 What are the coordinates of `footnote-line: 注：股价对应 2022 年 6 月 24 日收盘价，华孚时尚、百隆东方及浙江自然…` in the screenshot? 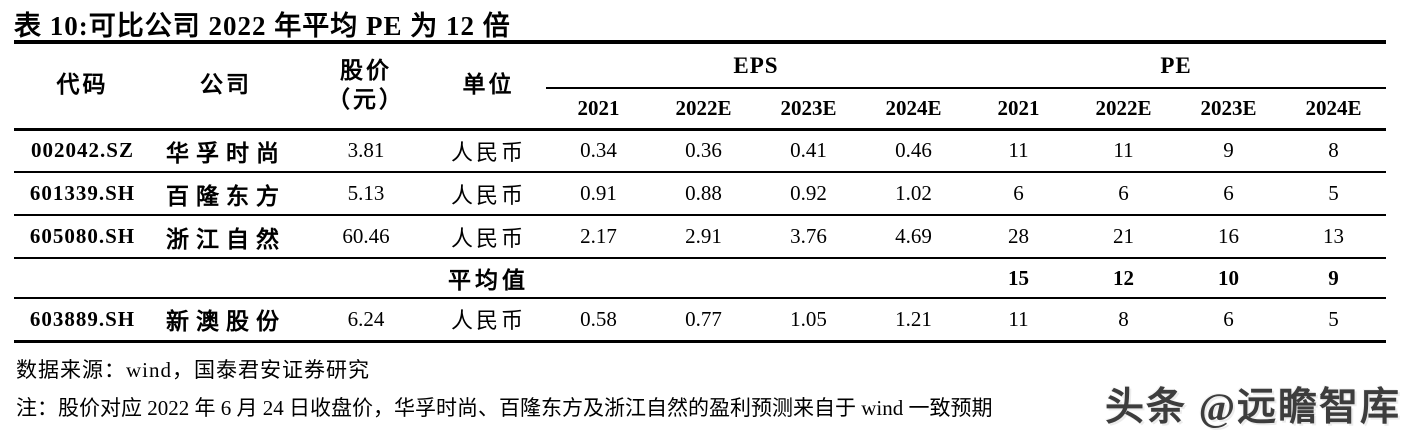 It's located at (504, 408).